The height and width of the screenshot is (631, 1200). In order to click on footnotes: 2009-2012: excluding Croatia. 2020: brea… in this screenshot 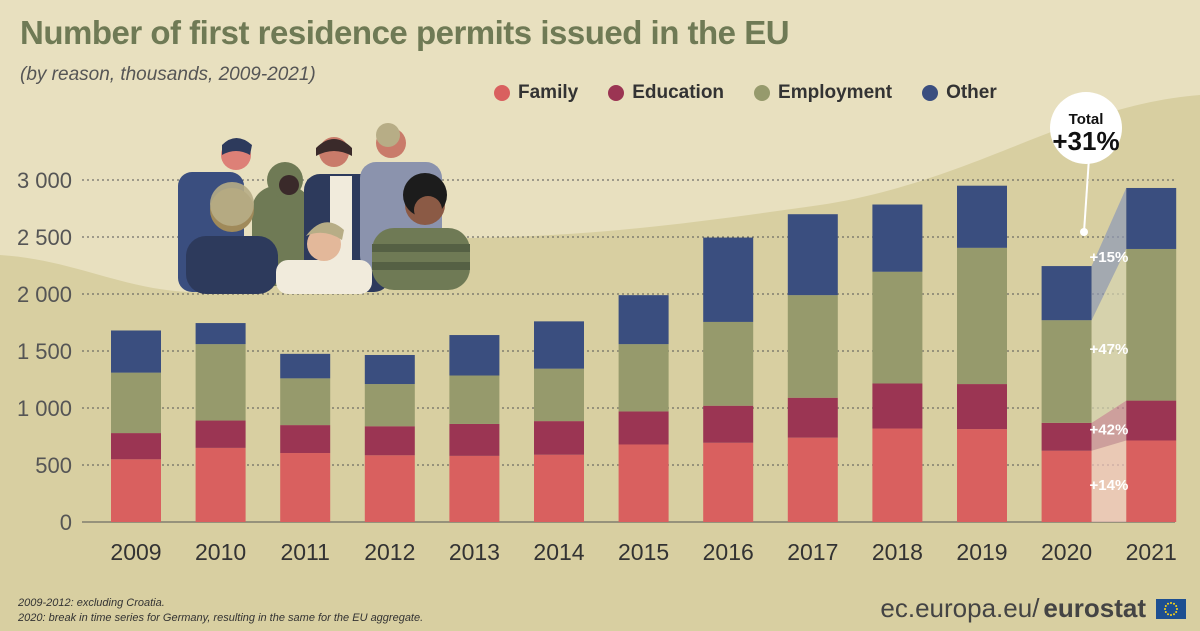, I will do `click(220, 611)`.